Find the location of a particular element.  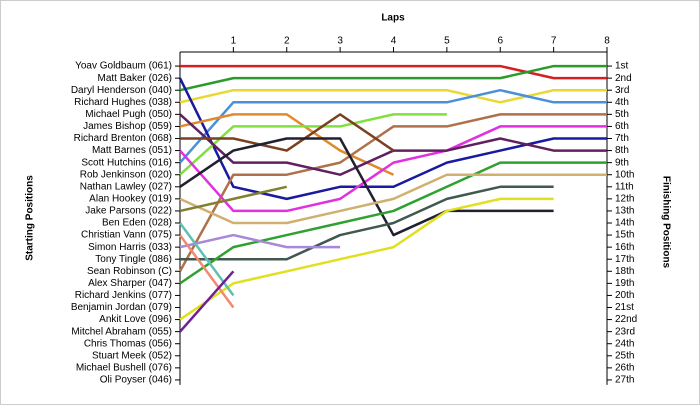

y2-tick-label: 3rd is located at coordinates (622, 90).